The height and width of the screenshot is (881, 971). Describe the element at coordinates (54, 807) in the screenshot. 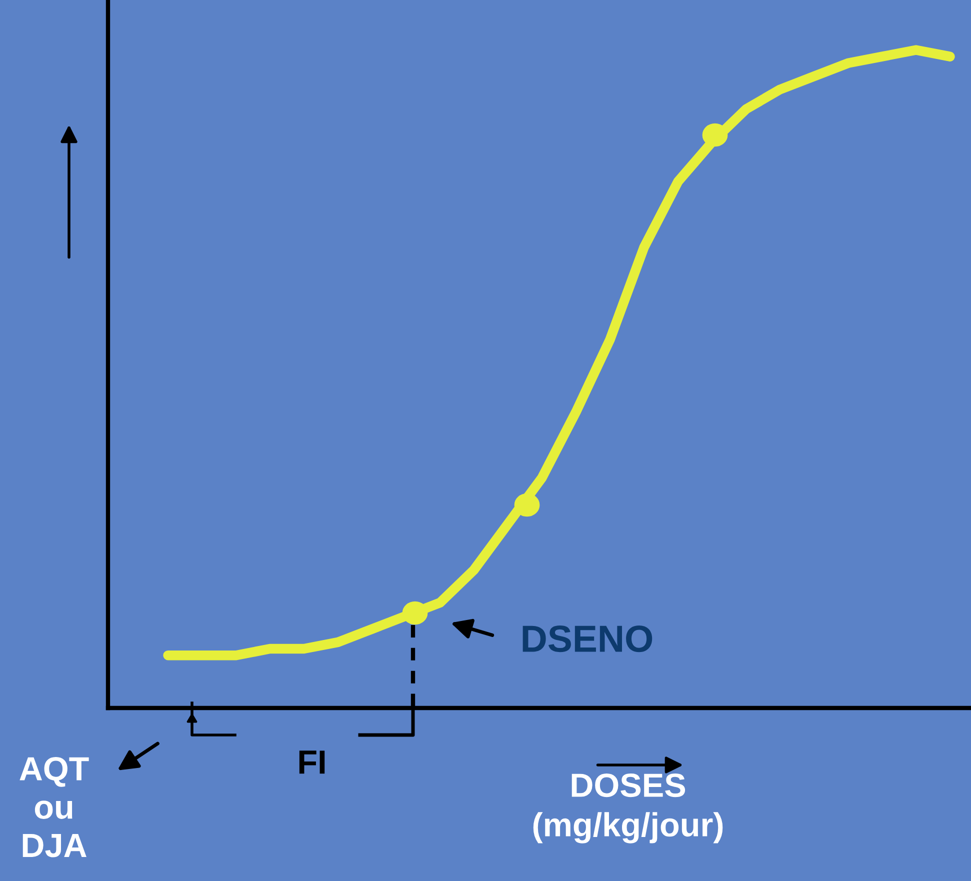

I see `text: AQT ou DJA` at that location.